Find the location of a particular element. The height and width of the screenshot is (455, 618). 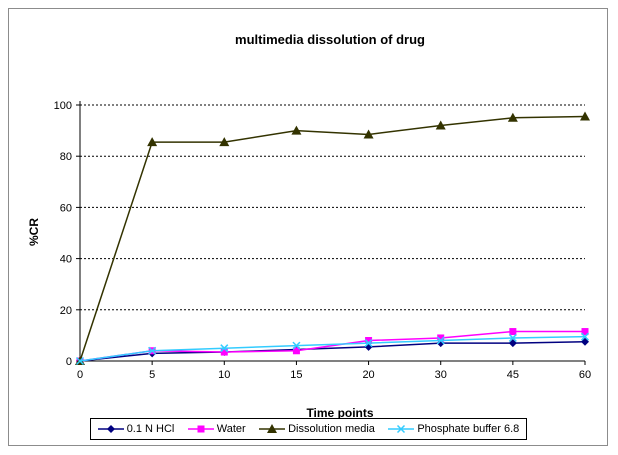

chart-title: multimedia dissolution of drug is located at coordinates (330, 39).